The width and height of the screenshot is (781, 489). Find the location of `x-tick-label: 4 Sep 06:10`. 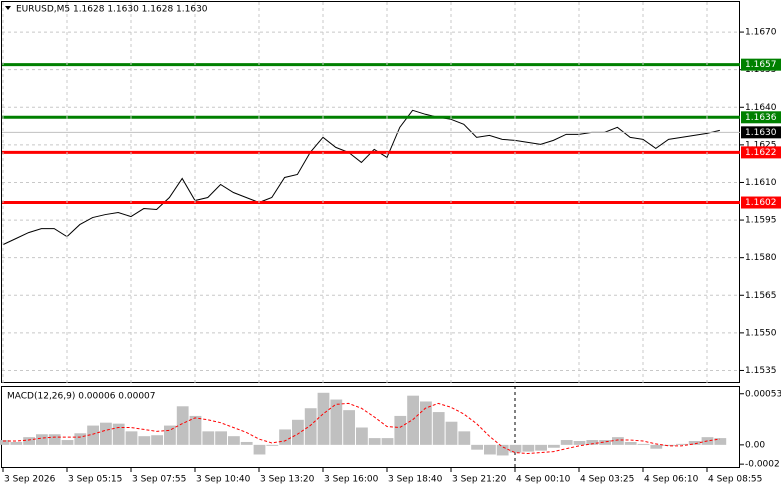

x-tick-label: 4 Sep 06:10 is located at coordinates (671, 480).